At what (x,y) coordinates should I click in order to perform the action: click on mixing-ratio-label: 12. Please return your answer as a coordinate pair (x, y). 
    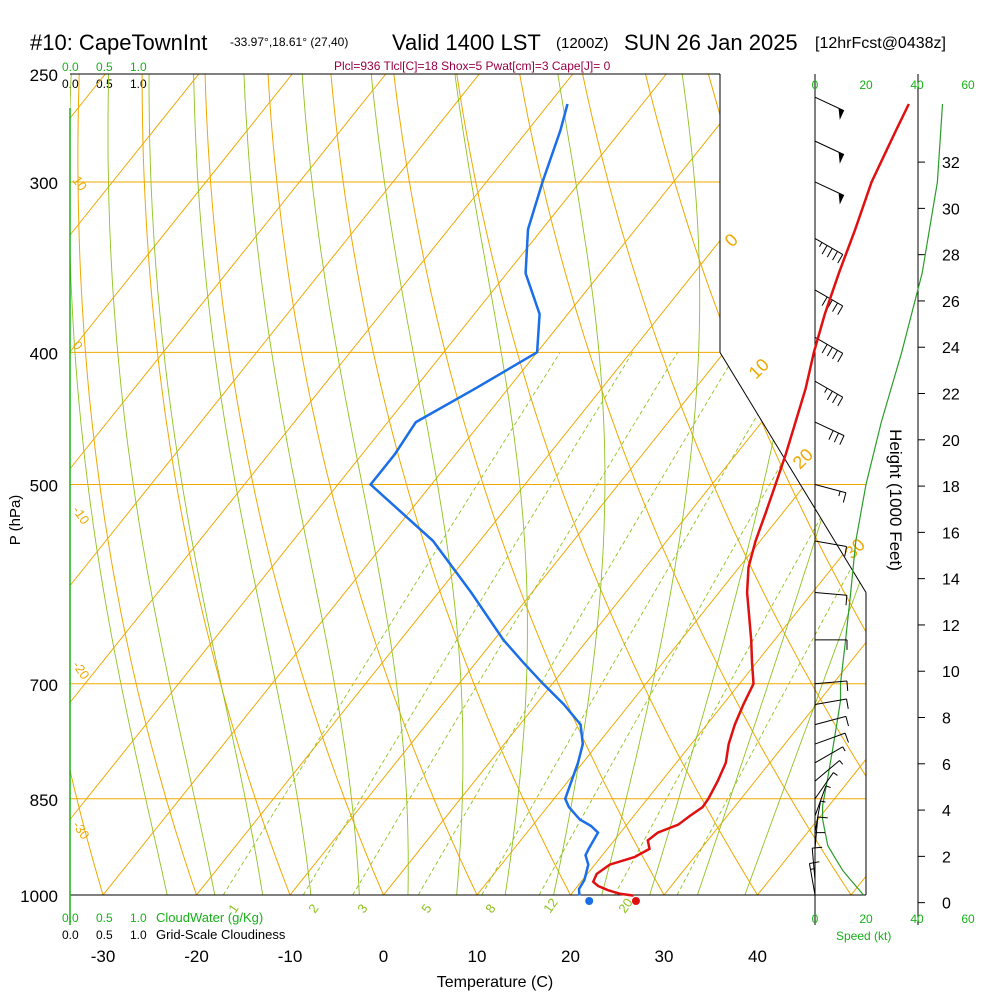
    Looking at the image, I should click on (550, 905).